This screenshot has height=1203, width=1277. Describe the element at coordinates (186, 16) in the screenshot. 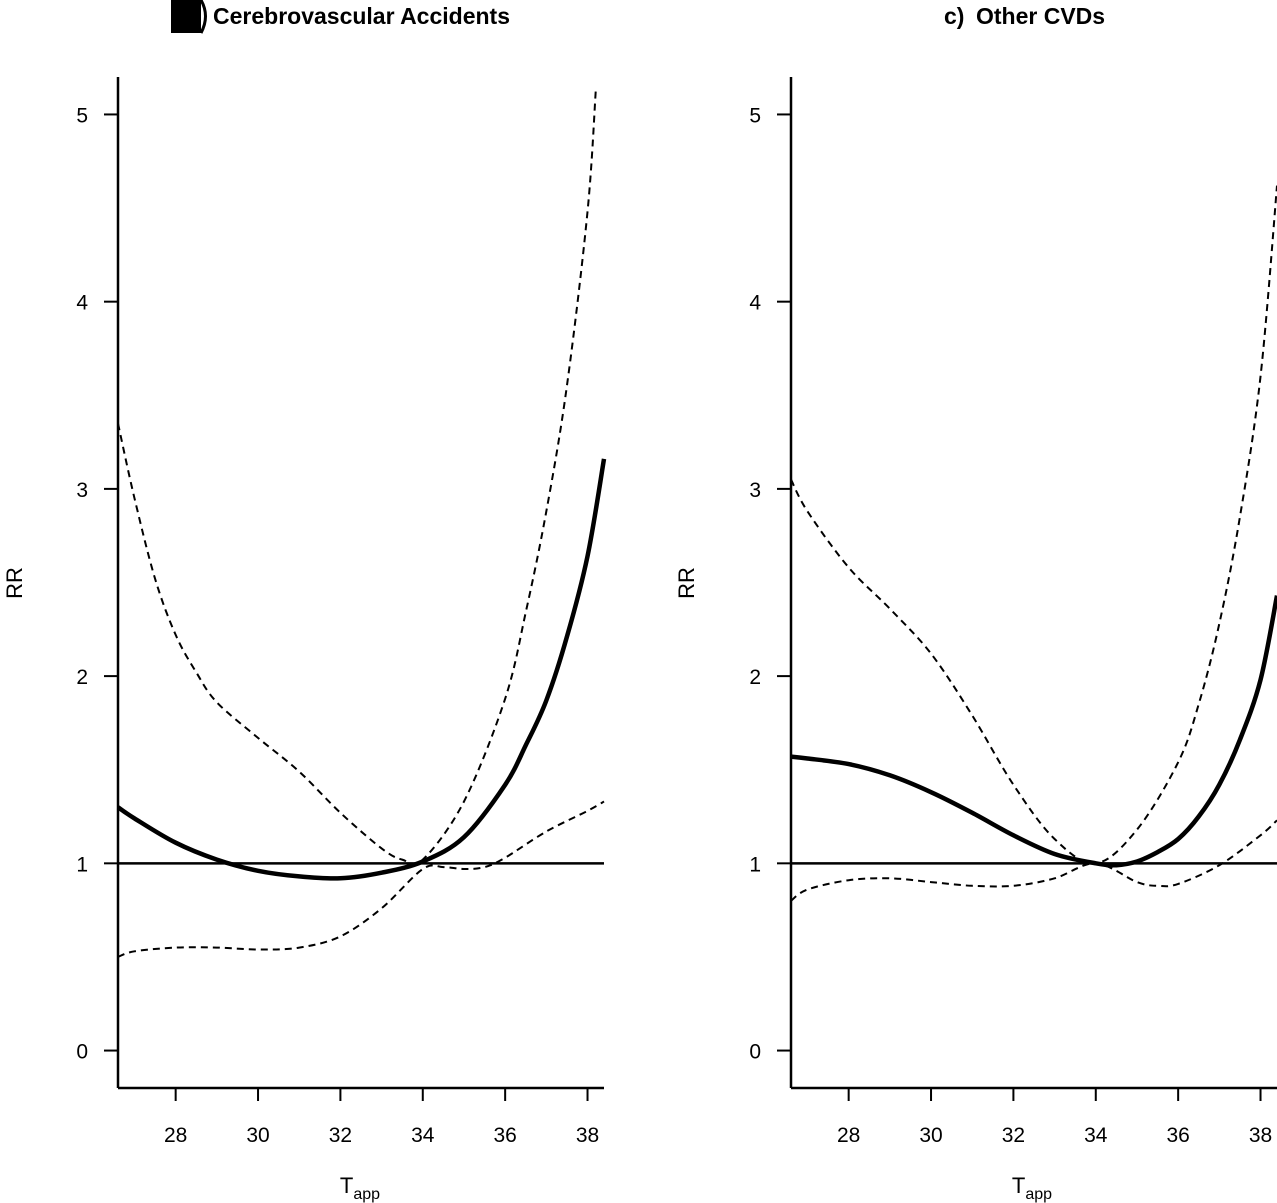

I see `panel-label-marker` at that location.